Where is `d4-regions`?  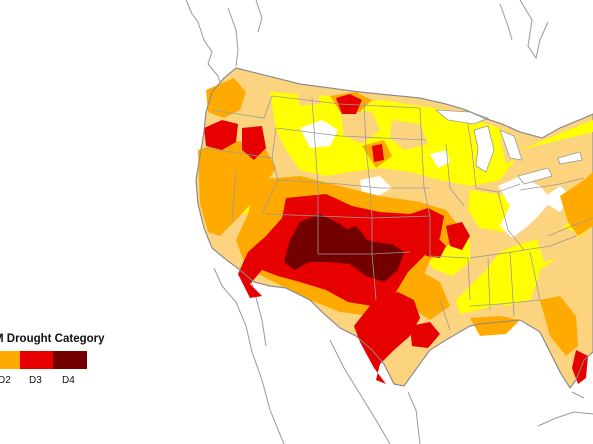 d4-regions is located at coordinates (344, 248).